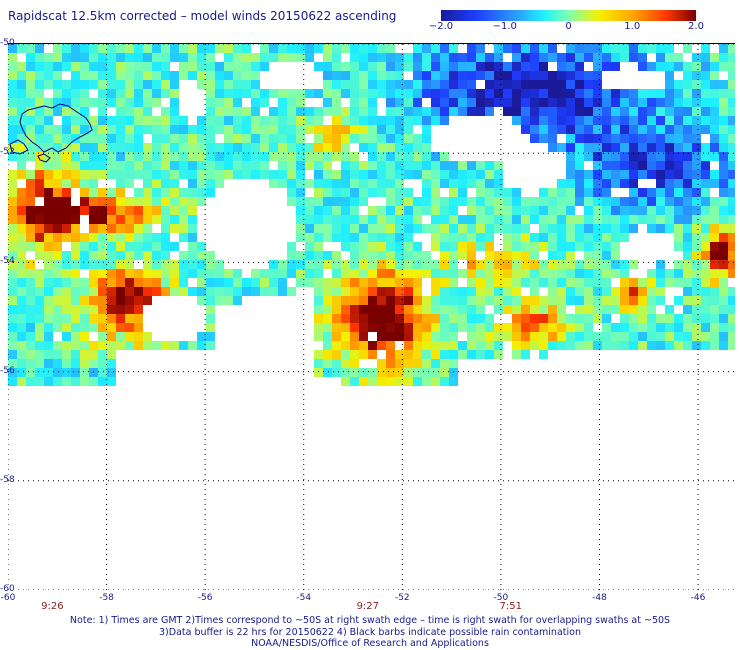 The image size is (740, 650). Describe the element at coordinates (501, 598) in the screenshot. I see `longitude-label: -50` at that location.